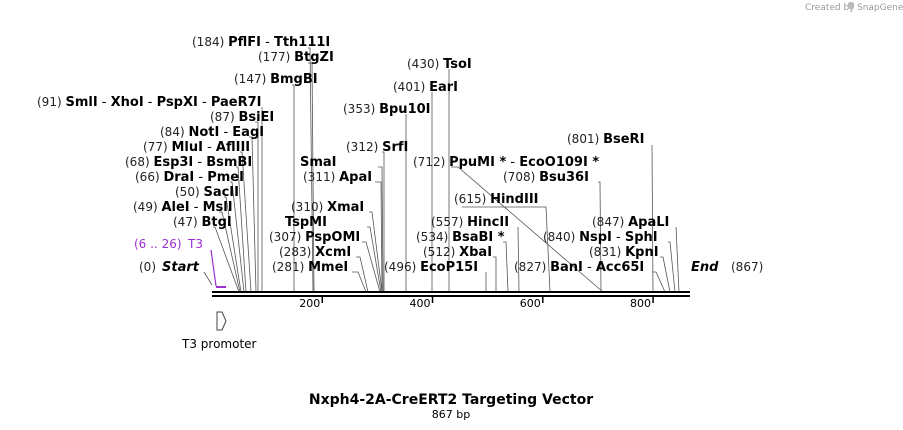 The width and height of the screenshot is (903, 430). Describe the element at coordinates (203, 132) in the screenshot. I see `site-enzyme-name: NotI` at that location.